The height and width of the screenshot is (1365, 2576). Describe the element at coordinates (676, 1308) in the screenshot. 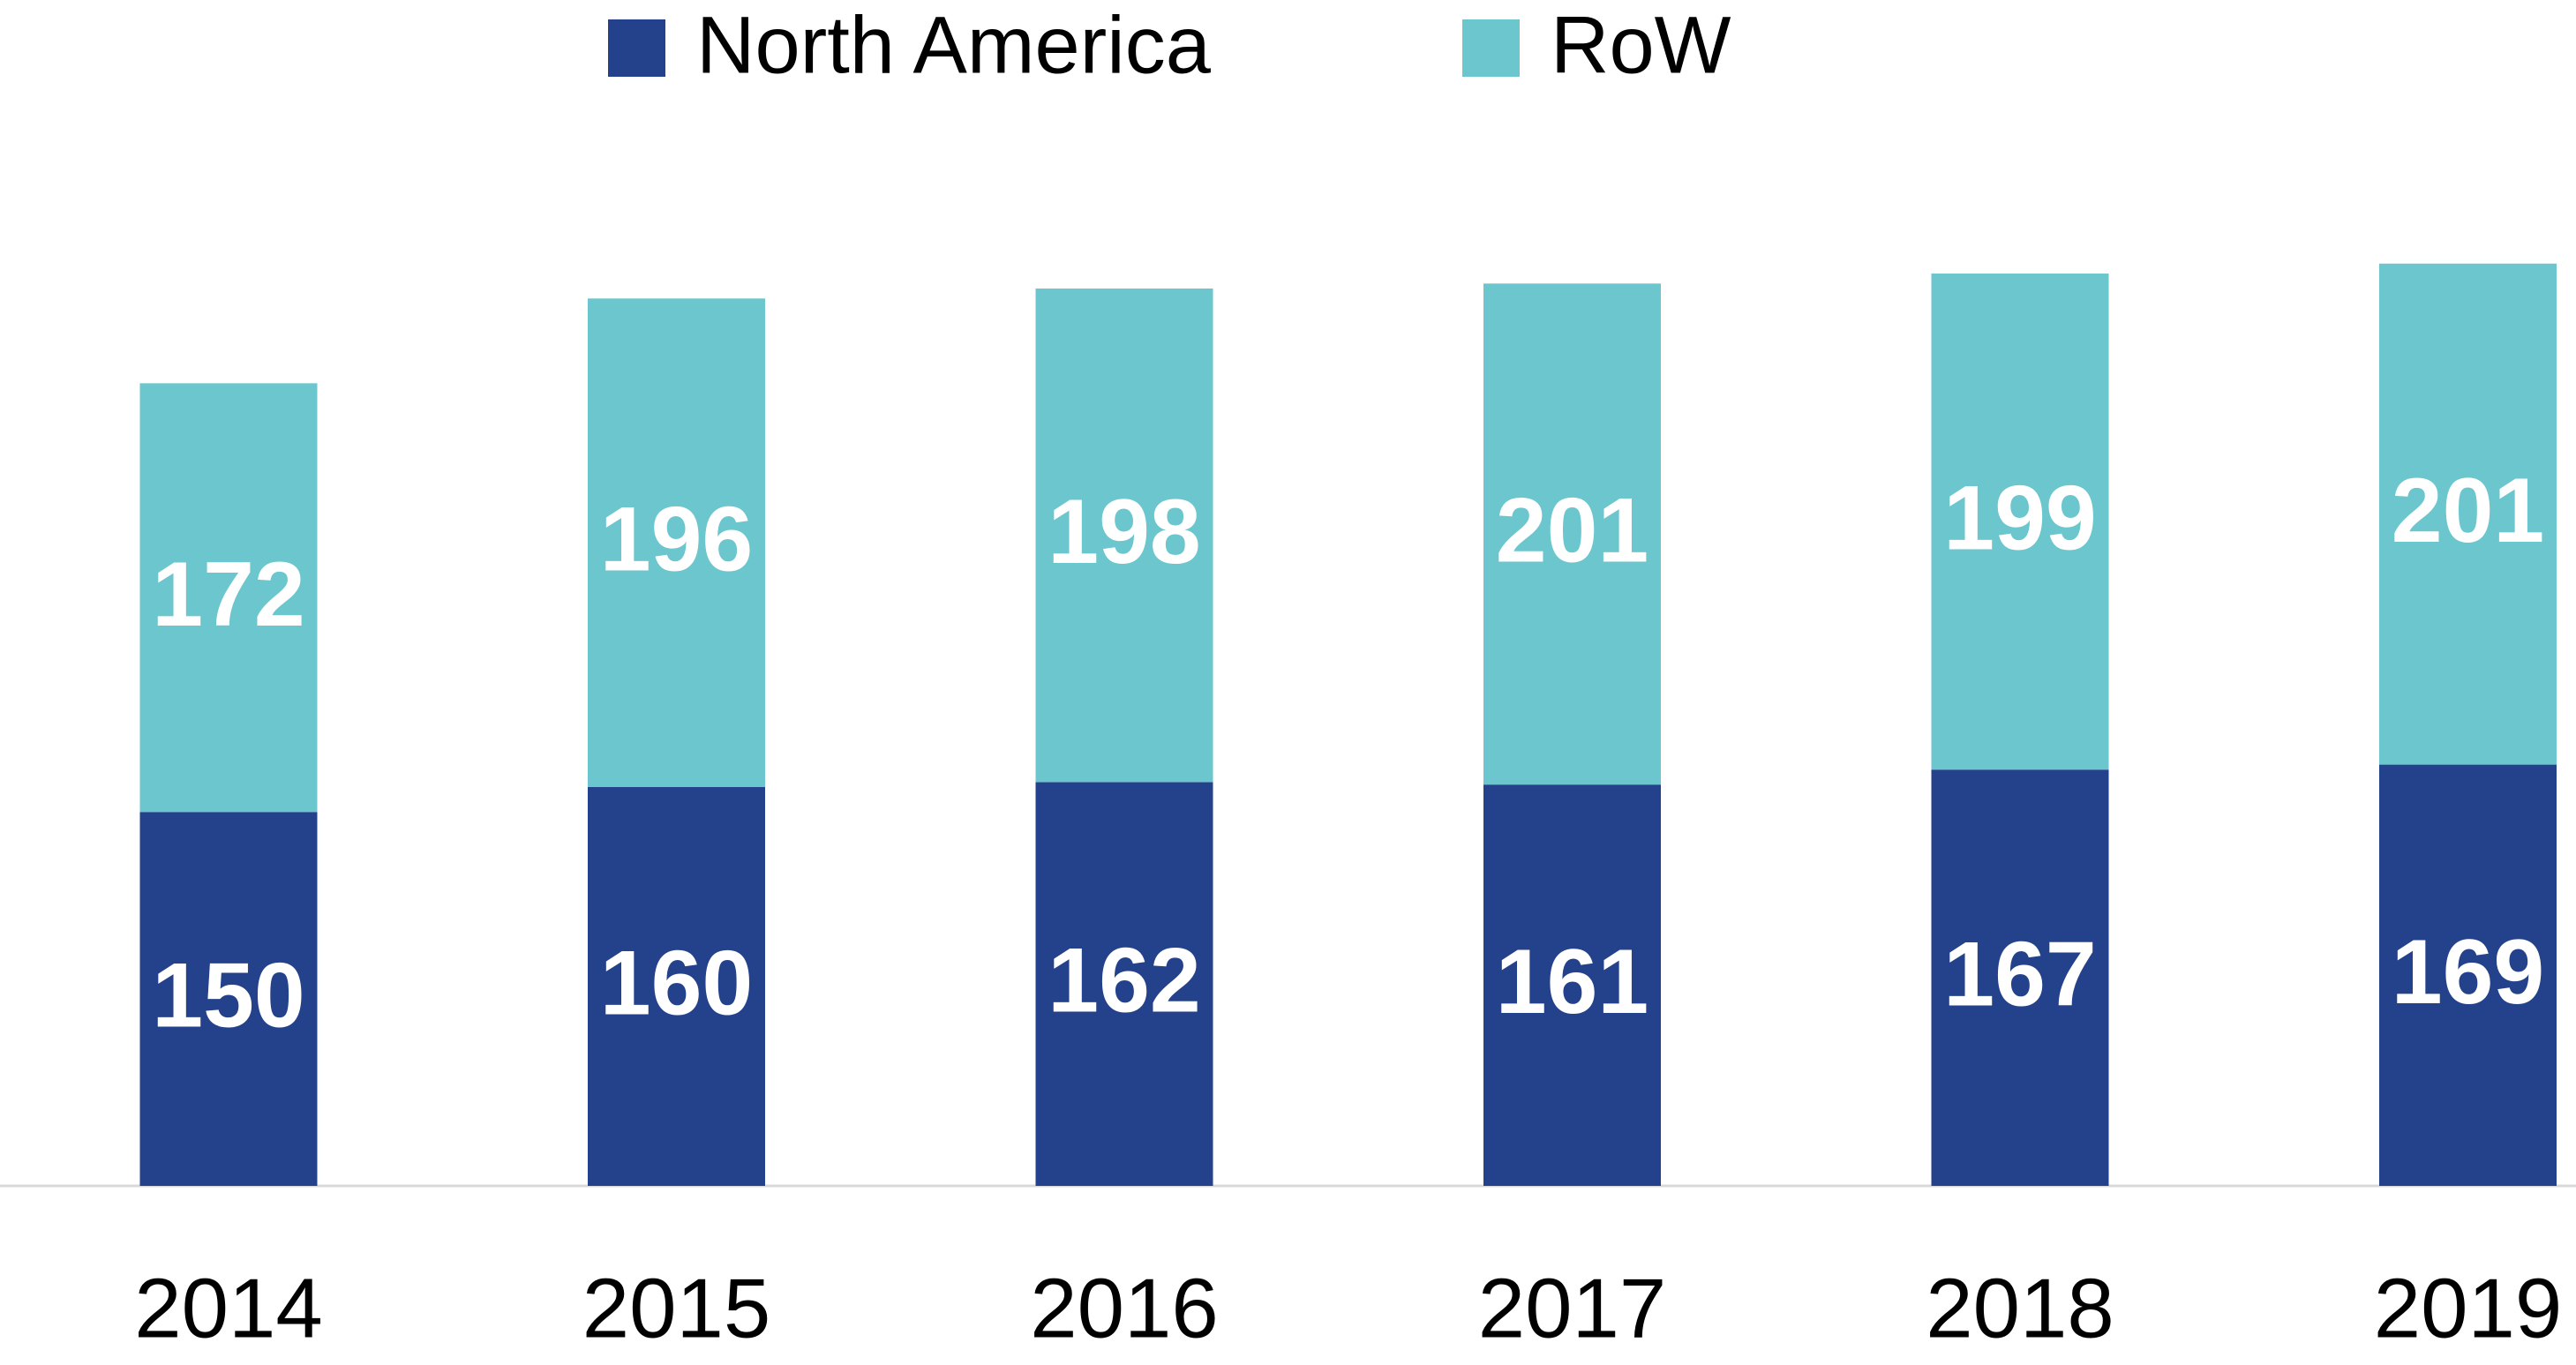

I see `x-tick-label: 2015` at that location.